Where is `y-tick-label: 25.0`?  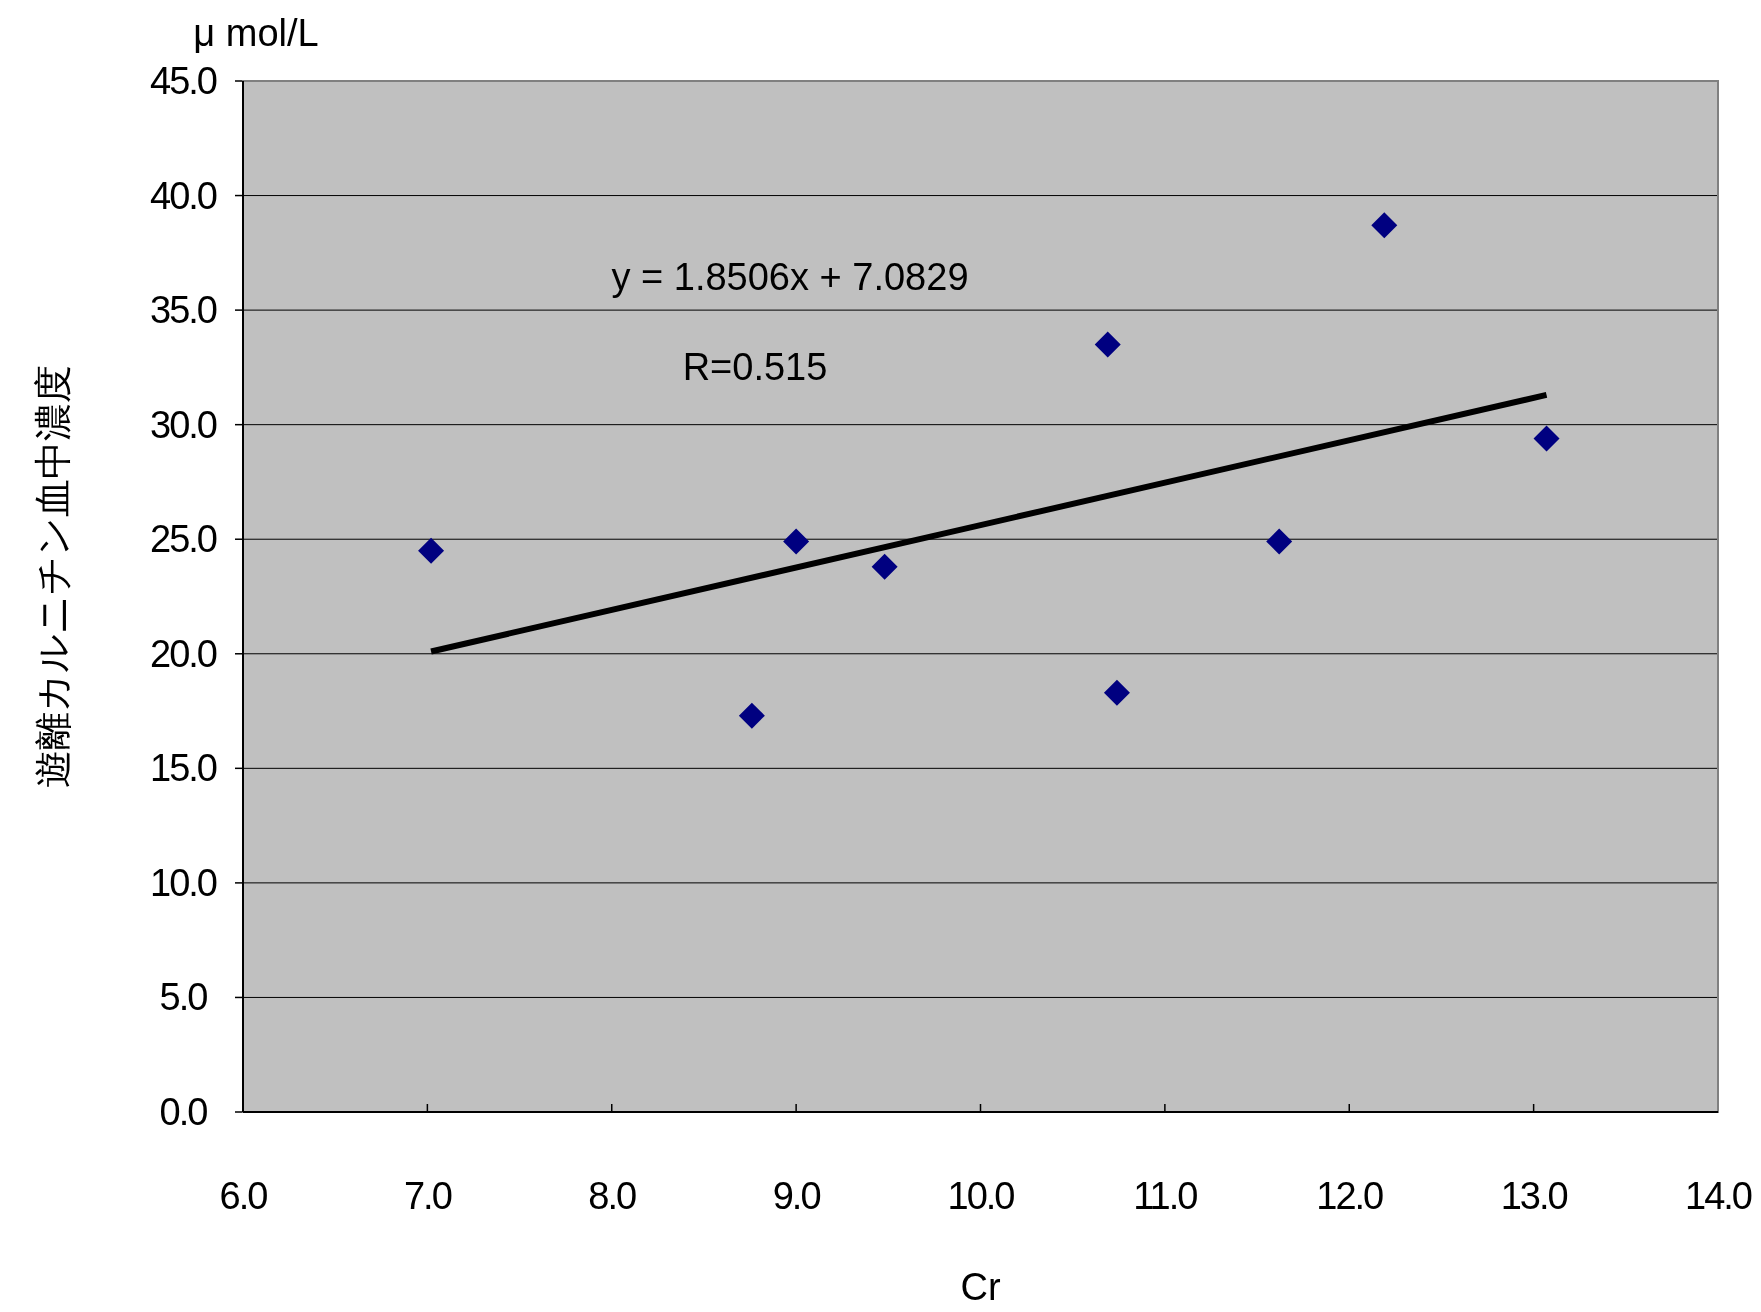 y-tick-label: 25.0 is located at coordinates (183, 539).